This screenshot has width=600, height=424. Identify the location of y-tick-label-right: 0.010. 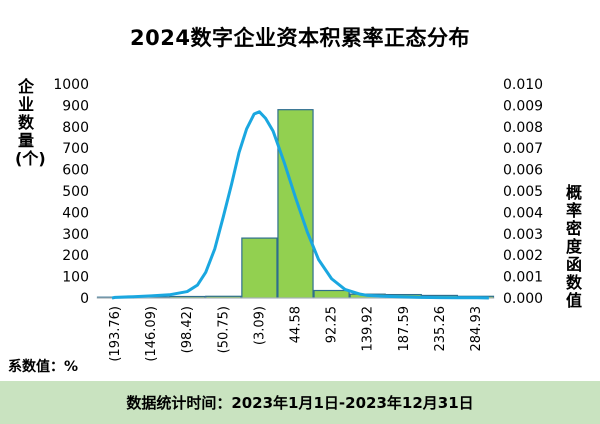
(523, 85).